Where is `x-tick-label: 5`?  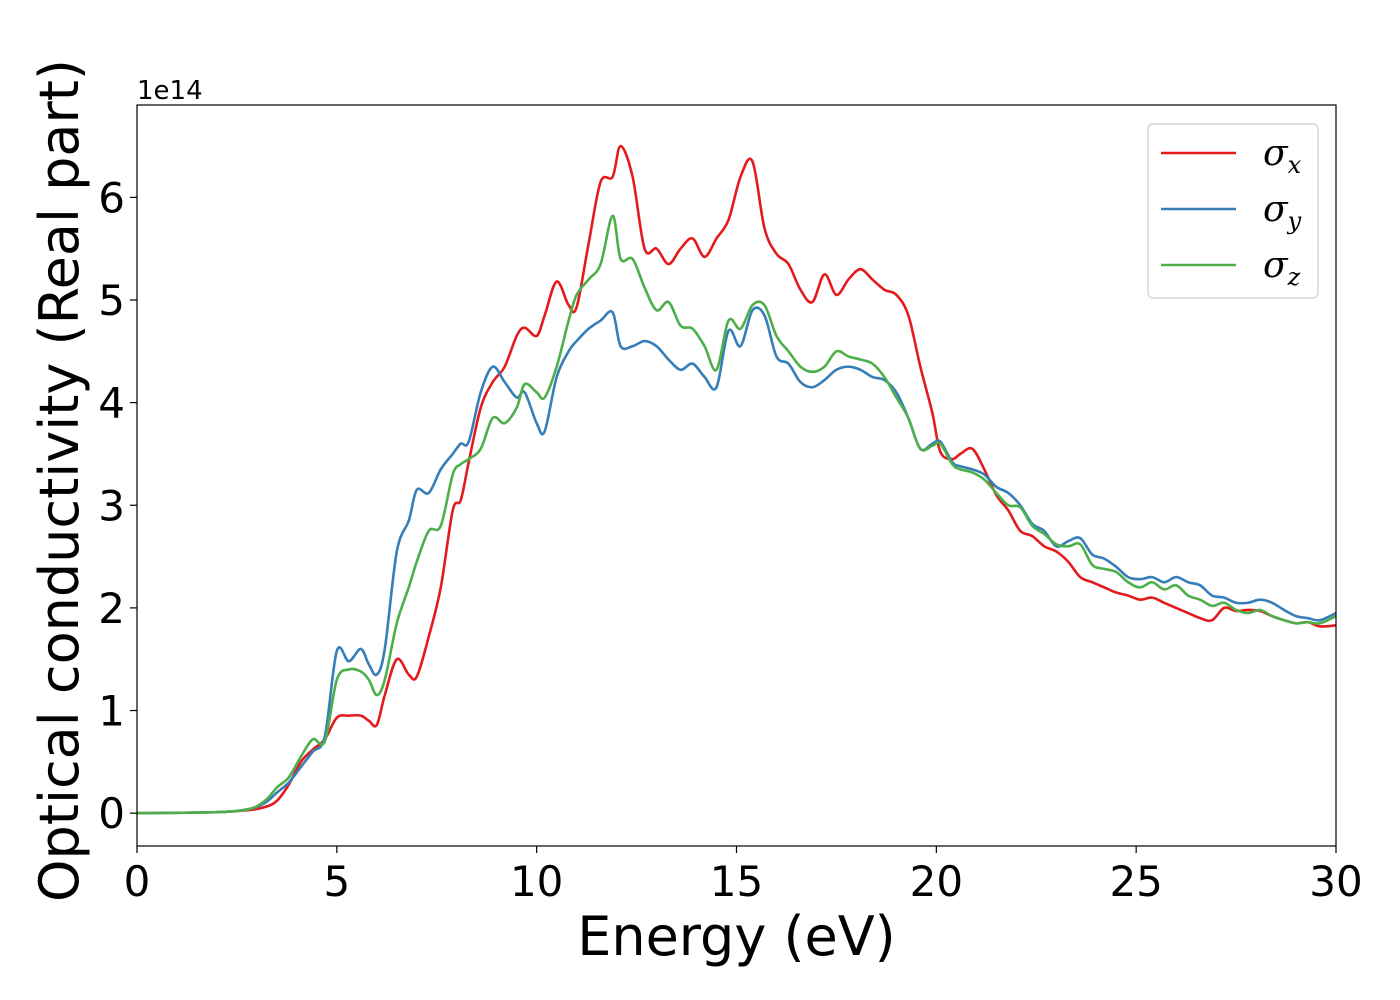 x-tick-label: 5 is located at coordinates (336, 881).